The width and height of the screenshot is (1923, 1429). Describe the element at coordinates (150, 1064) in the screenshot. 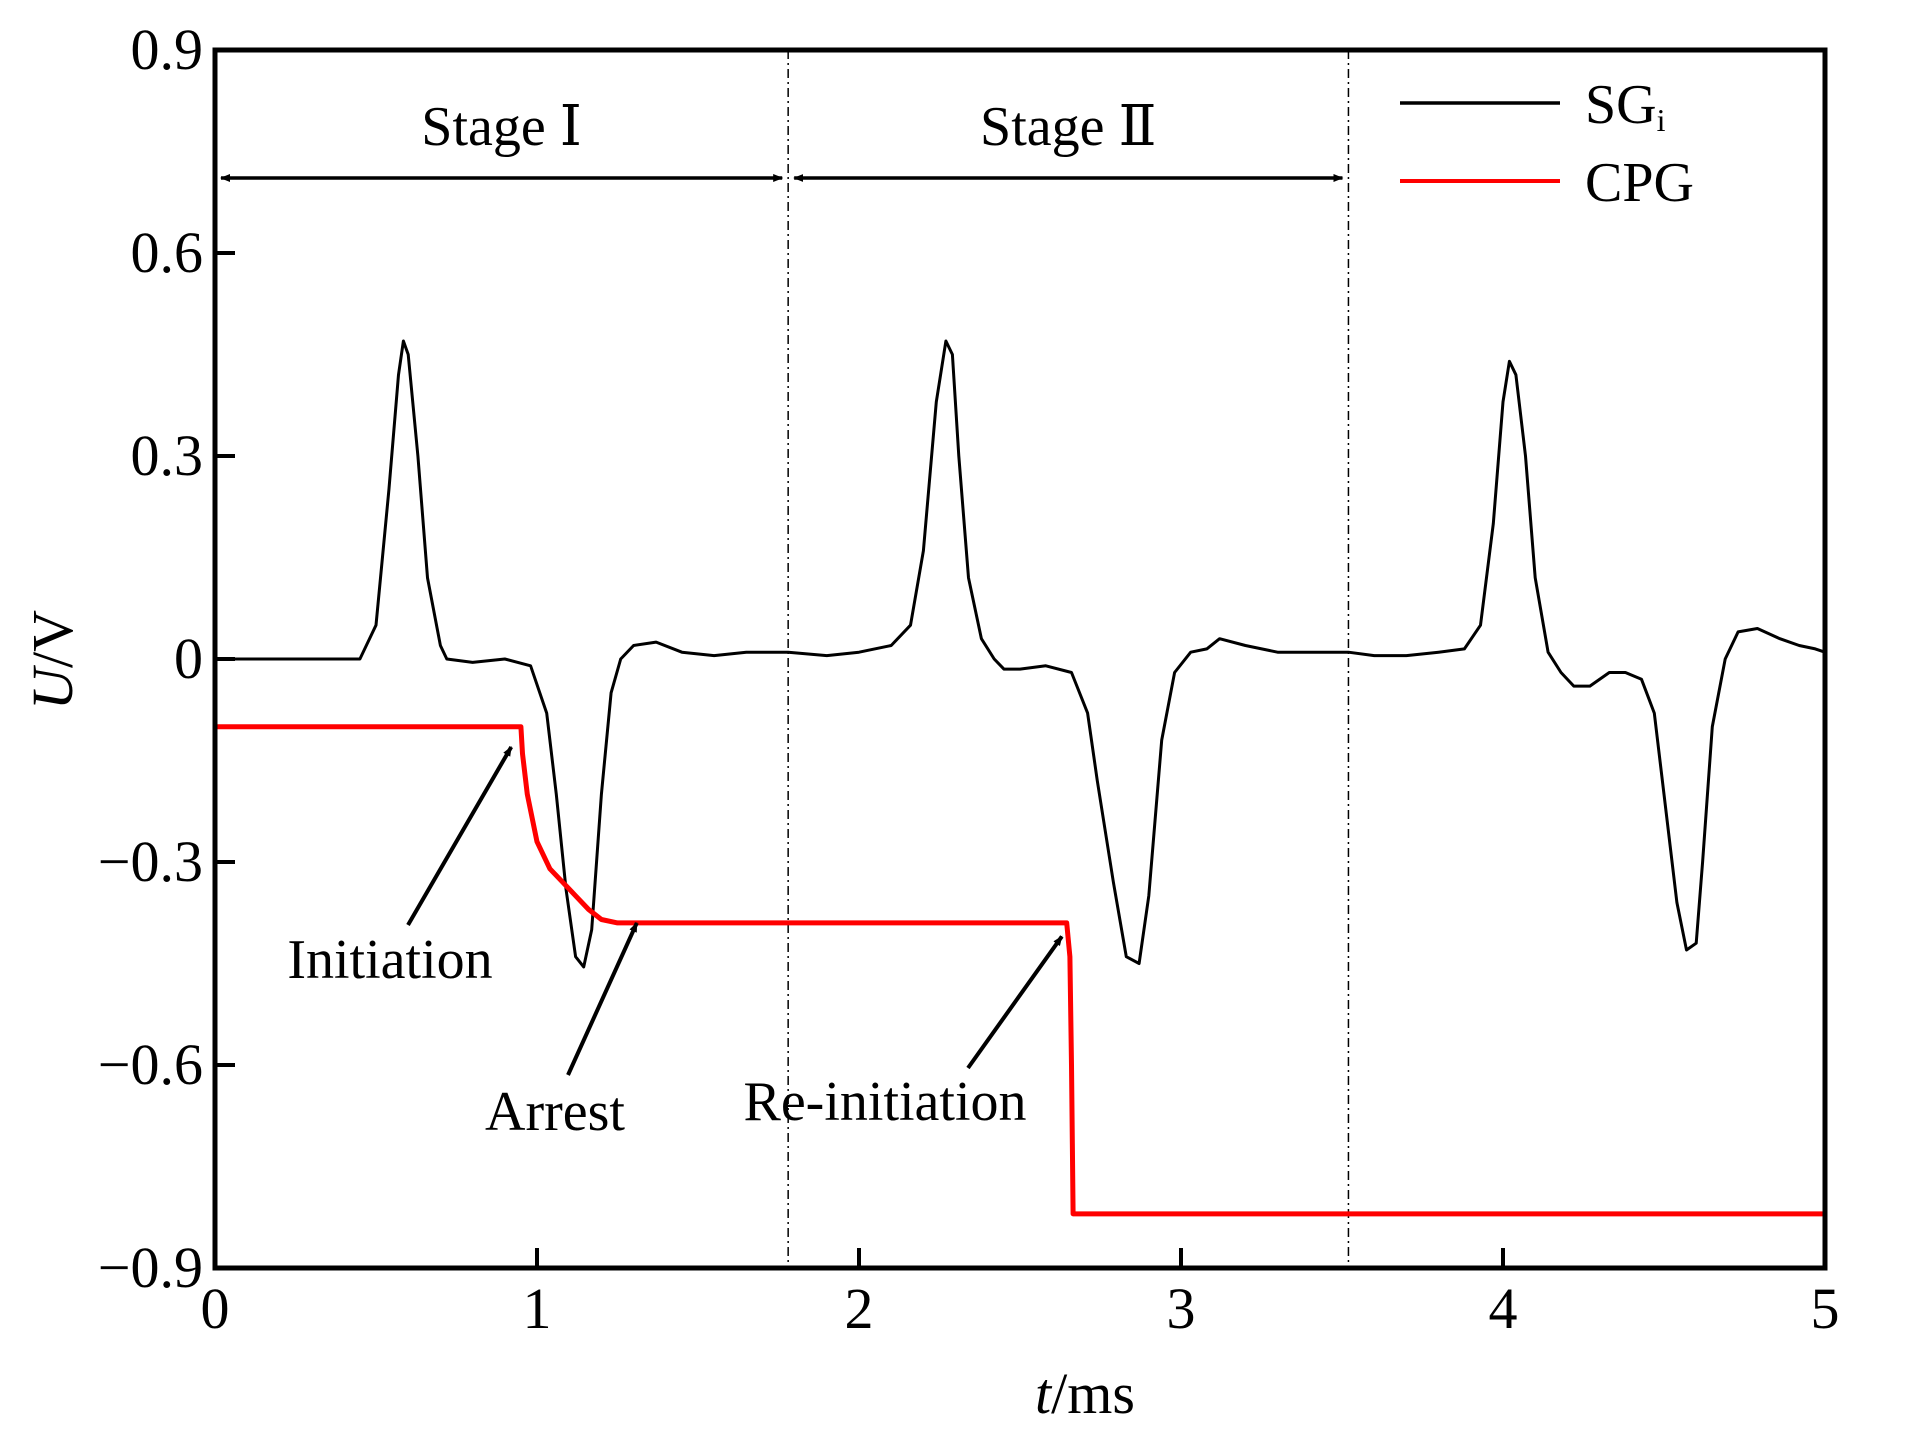

I see `y-tick-label-5: −0.6` at that location.